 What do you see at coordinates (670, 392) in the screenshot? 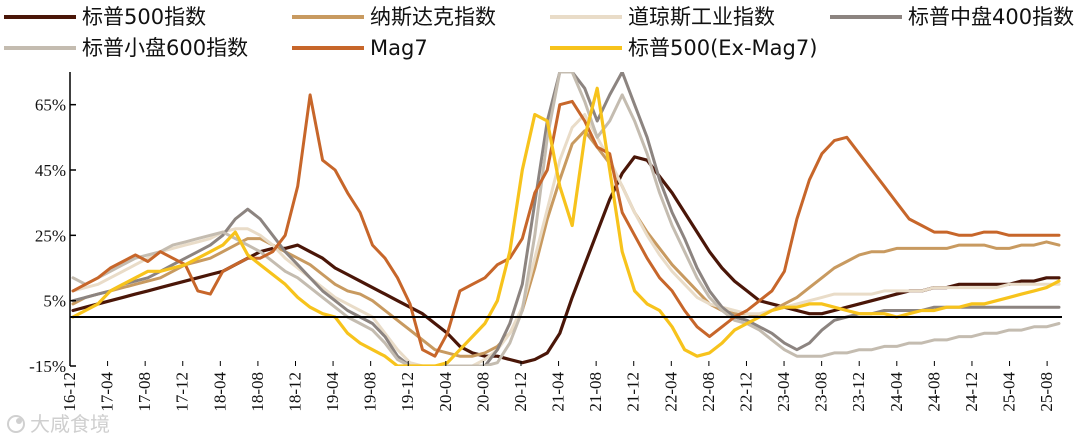
I see `x-tick-label: 22-04` at bounding box center [670, 392].